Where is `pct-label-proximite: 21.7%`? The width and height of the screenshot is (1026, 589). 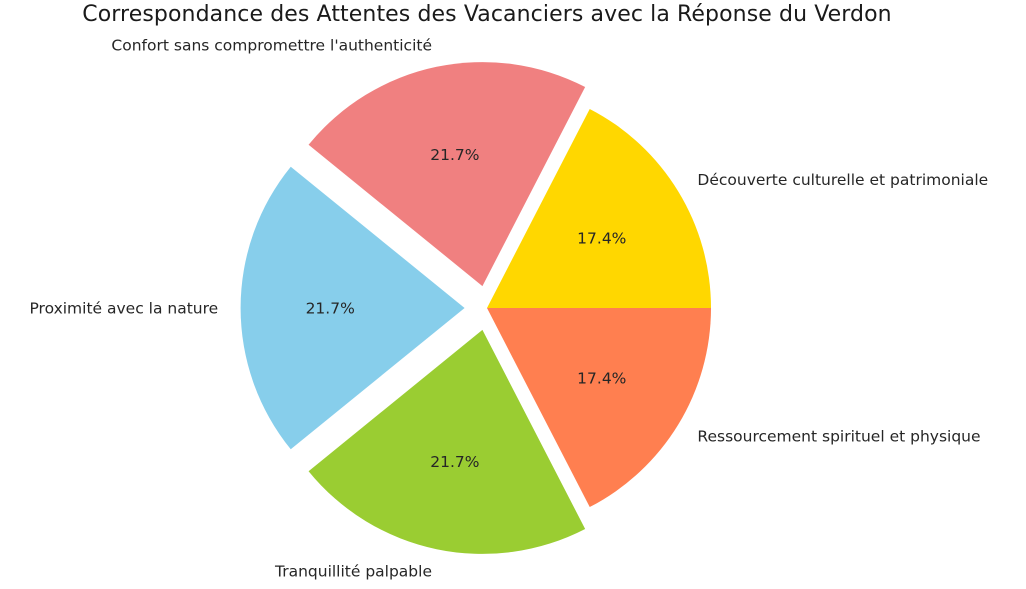
pct-label-proximite: 21.7% is located at coordinates (330, 308).